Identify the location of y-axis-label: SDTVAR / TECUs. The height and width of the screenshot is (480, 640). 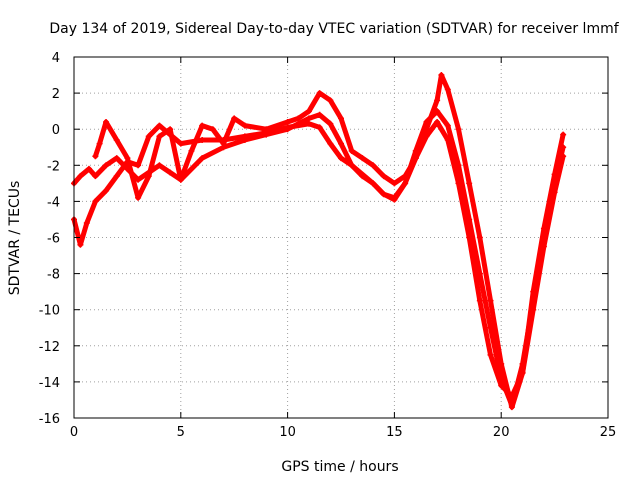
(15, 238).